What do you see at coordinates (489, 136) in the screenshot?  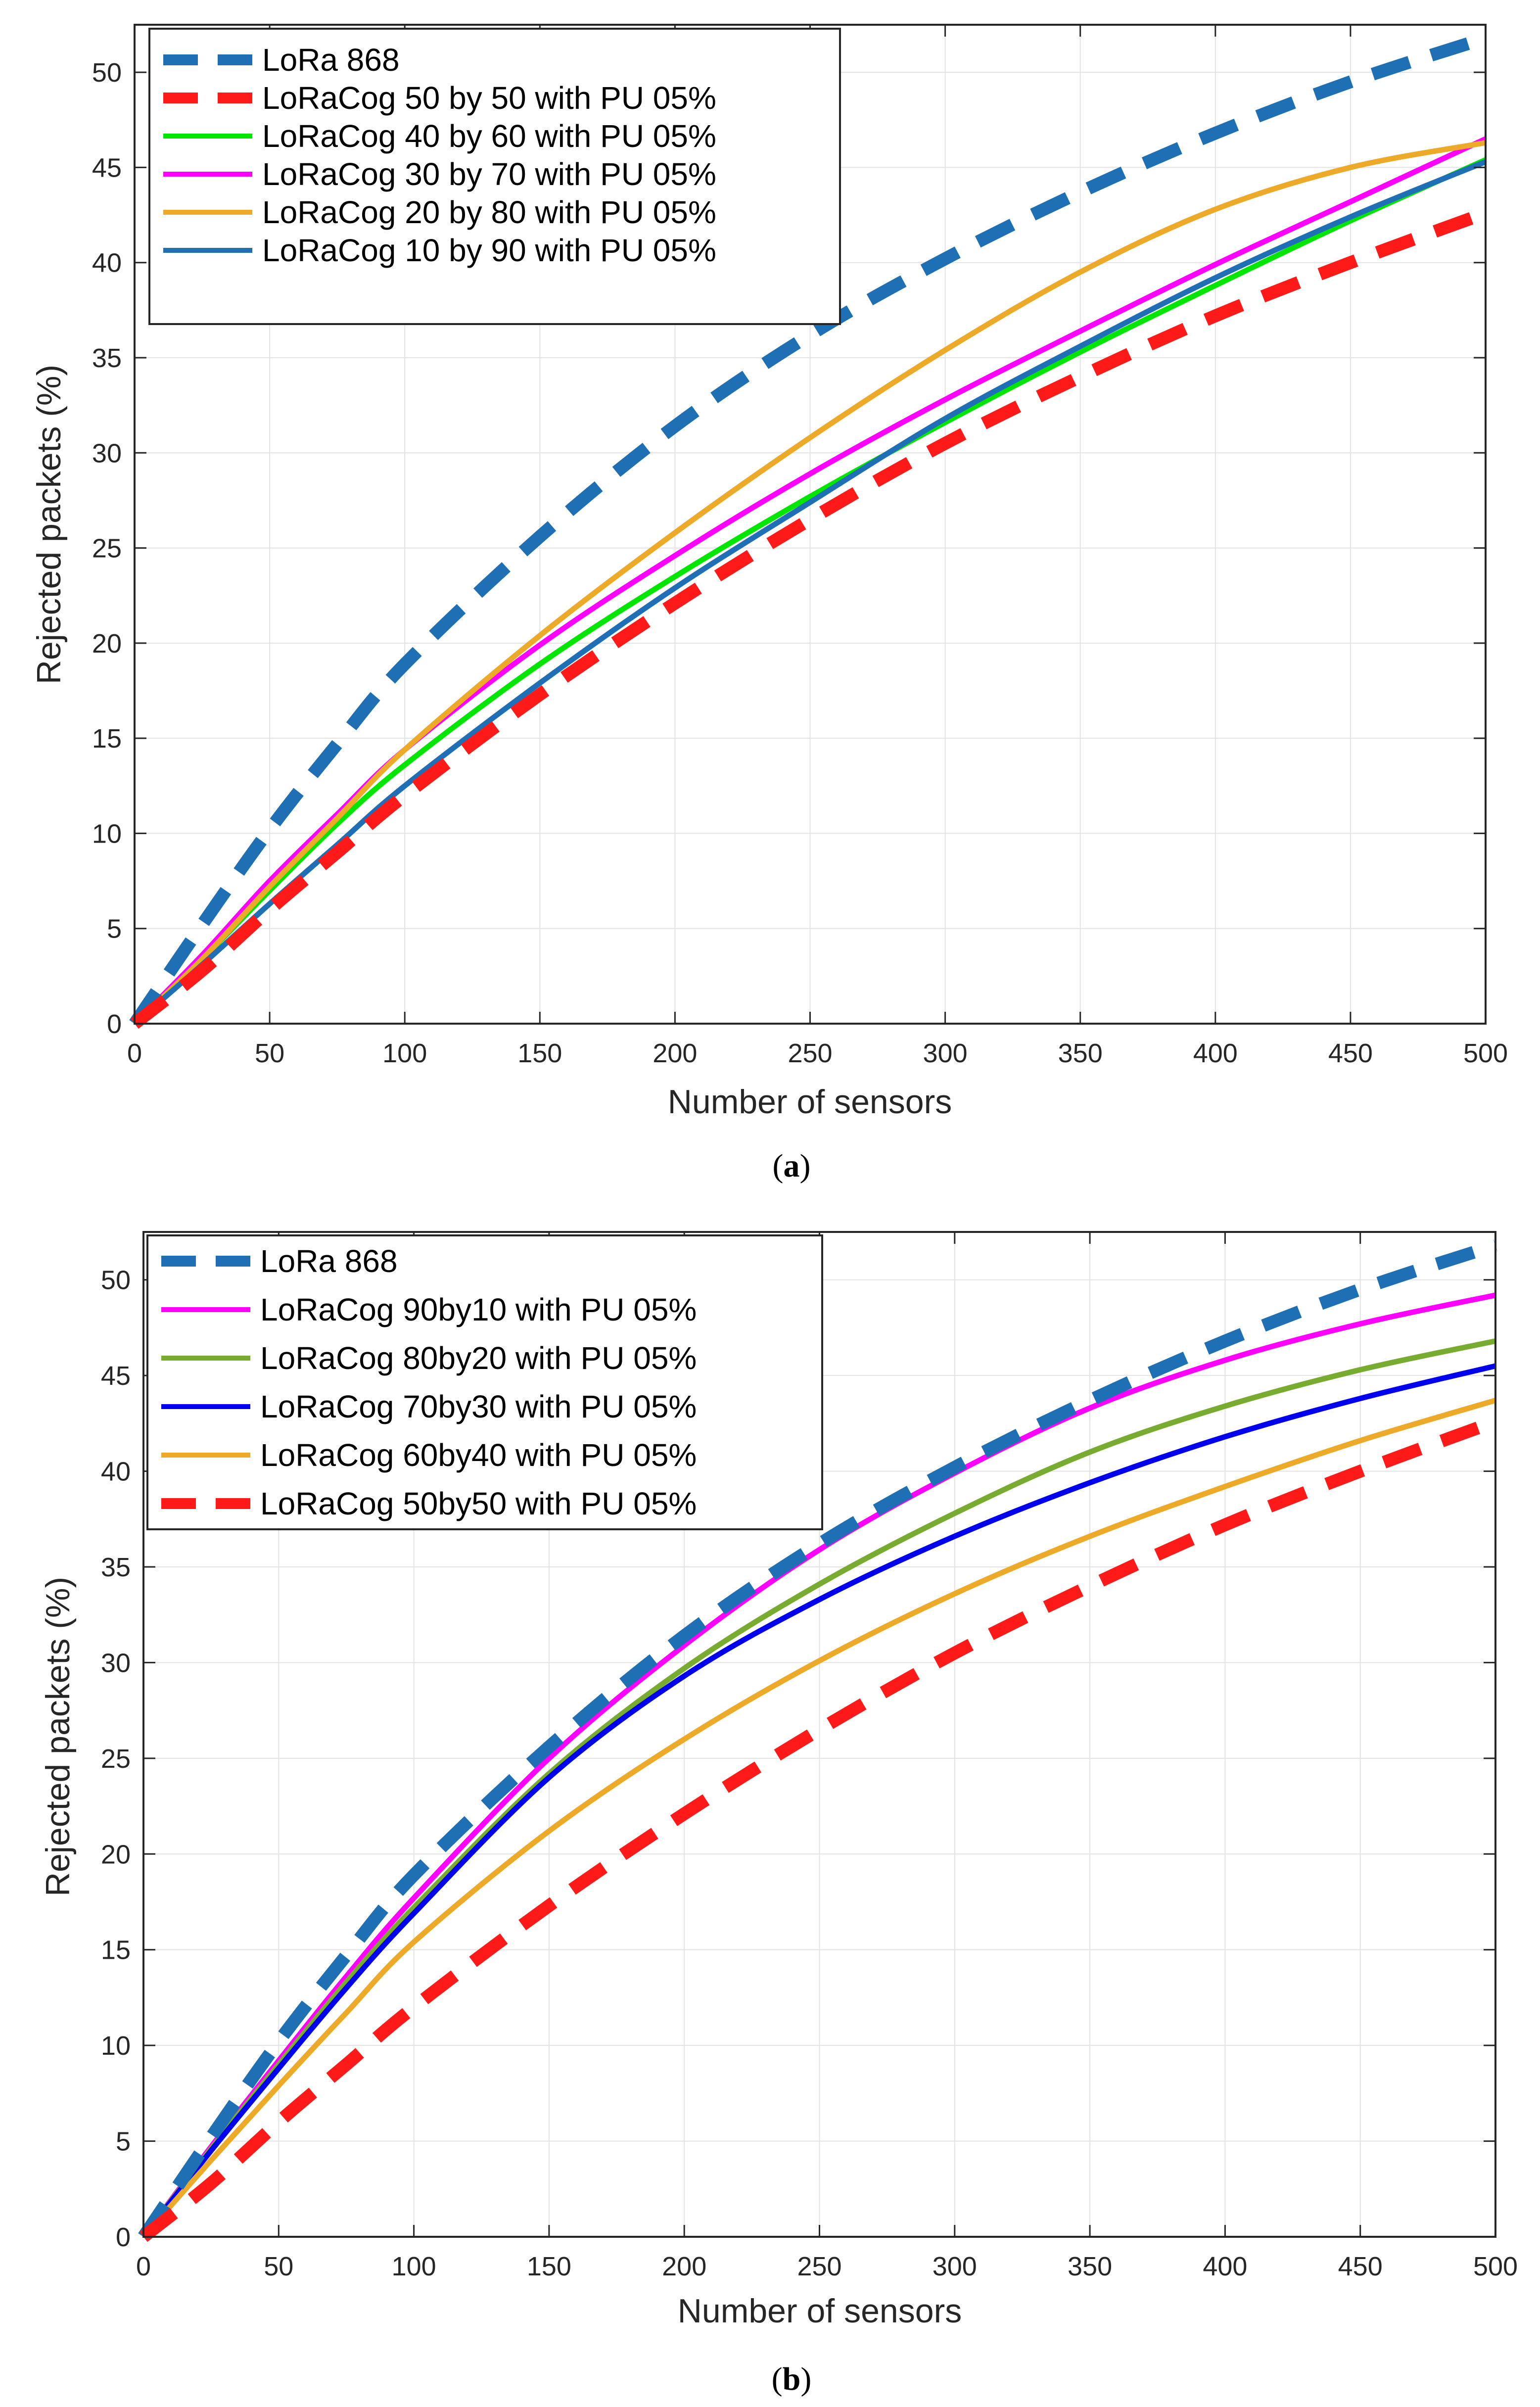 I see `legend-label-loracog-40-by-60-with-pu-05pct: LoRaCog 40 by 60 with PU 05%` at bounding box center [489, 136].